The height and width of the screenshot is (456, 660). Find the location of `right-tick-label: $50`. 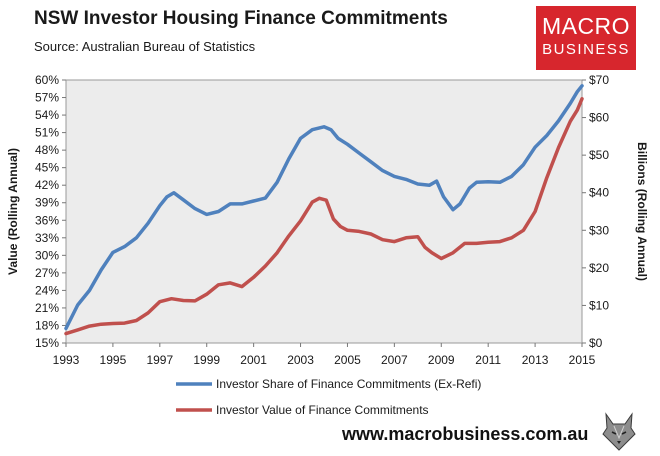

right-tick-label: $50 is located at coordinates (599, 155).